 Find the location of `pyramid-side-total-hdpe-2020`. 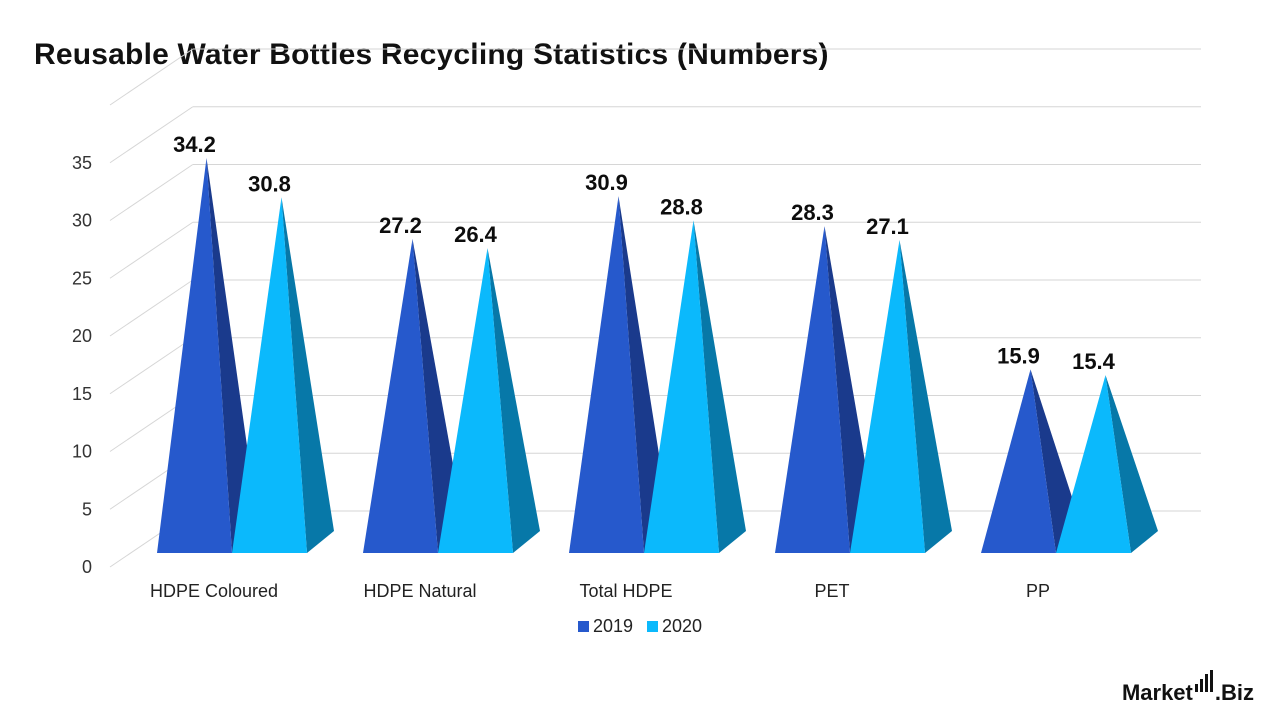

pyramid-side-total-hdpe-2020 is located at coordinates (719, 387).